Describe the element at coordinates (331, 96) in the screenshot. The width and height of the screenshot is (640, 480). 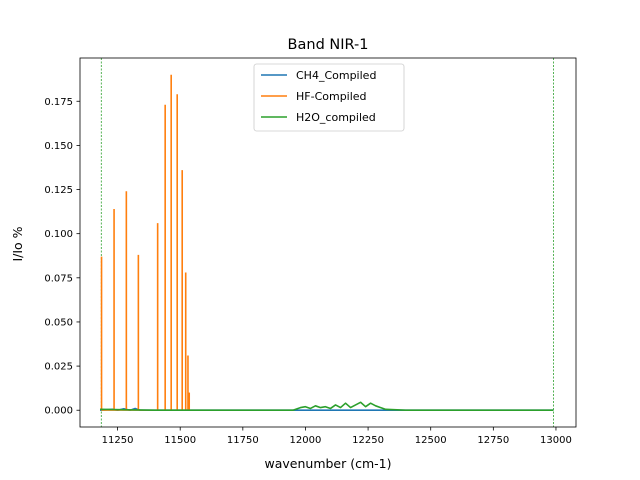
I see `legend-label: HF-Compiled` at that location.